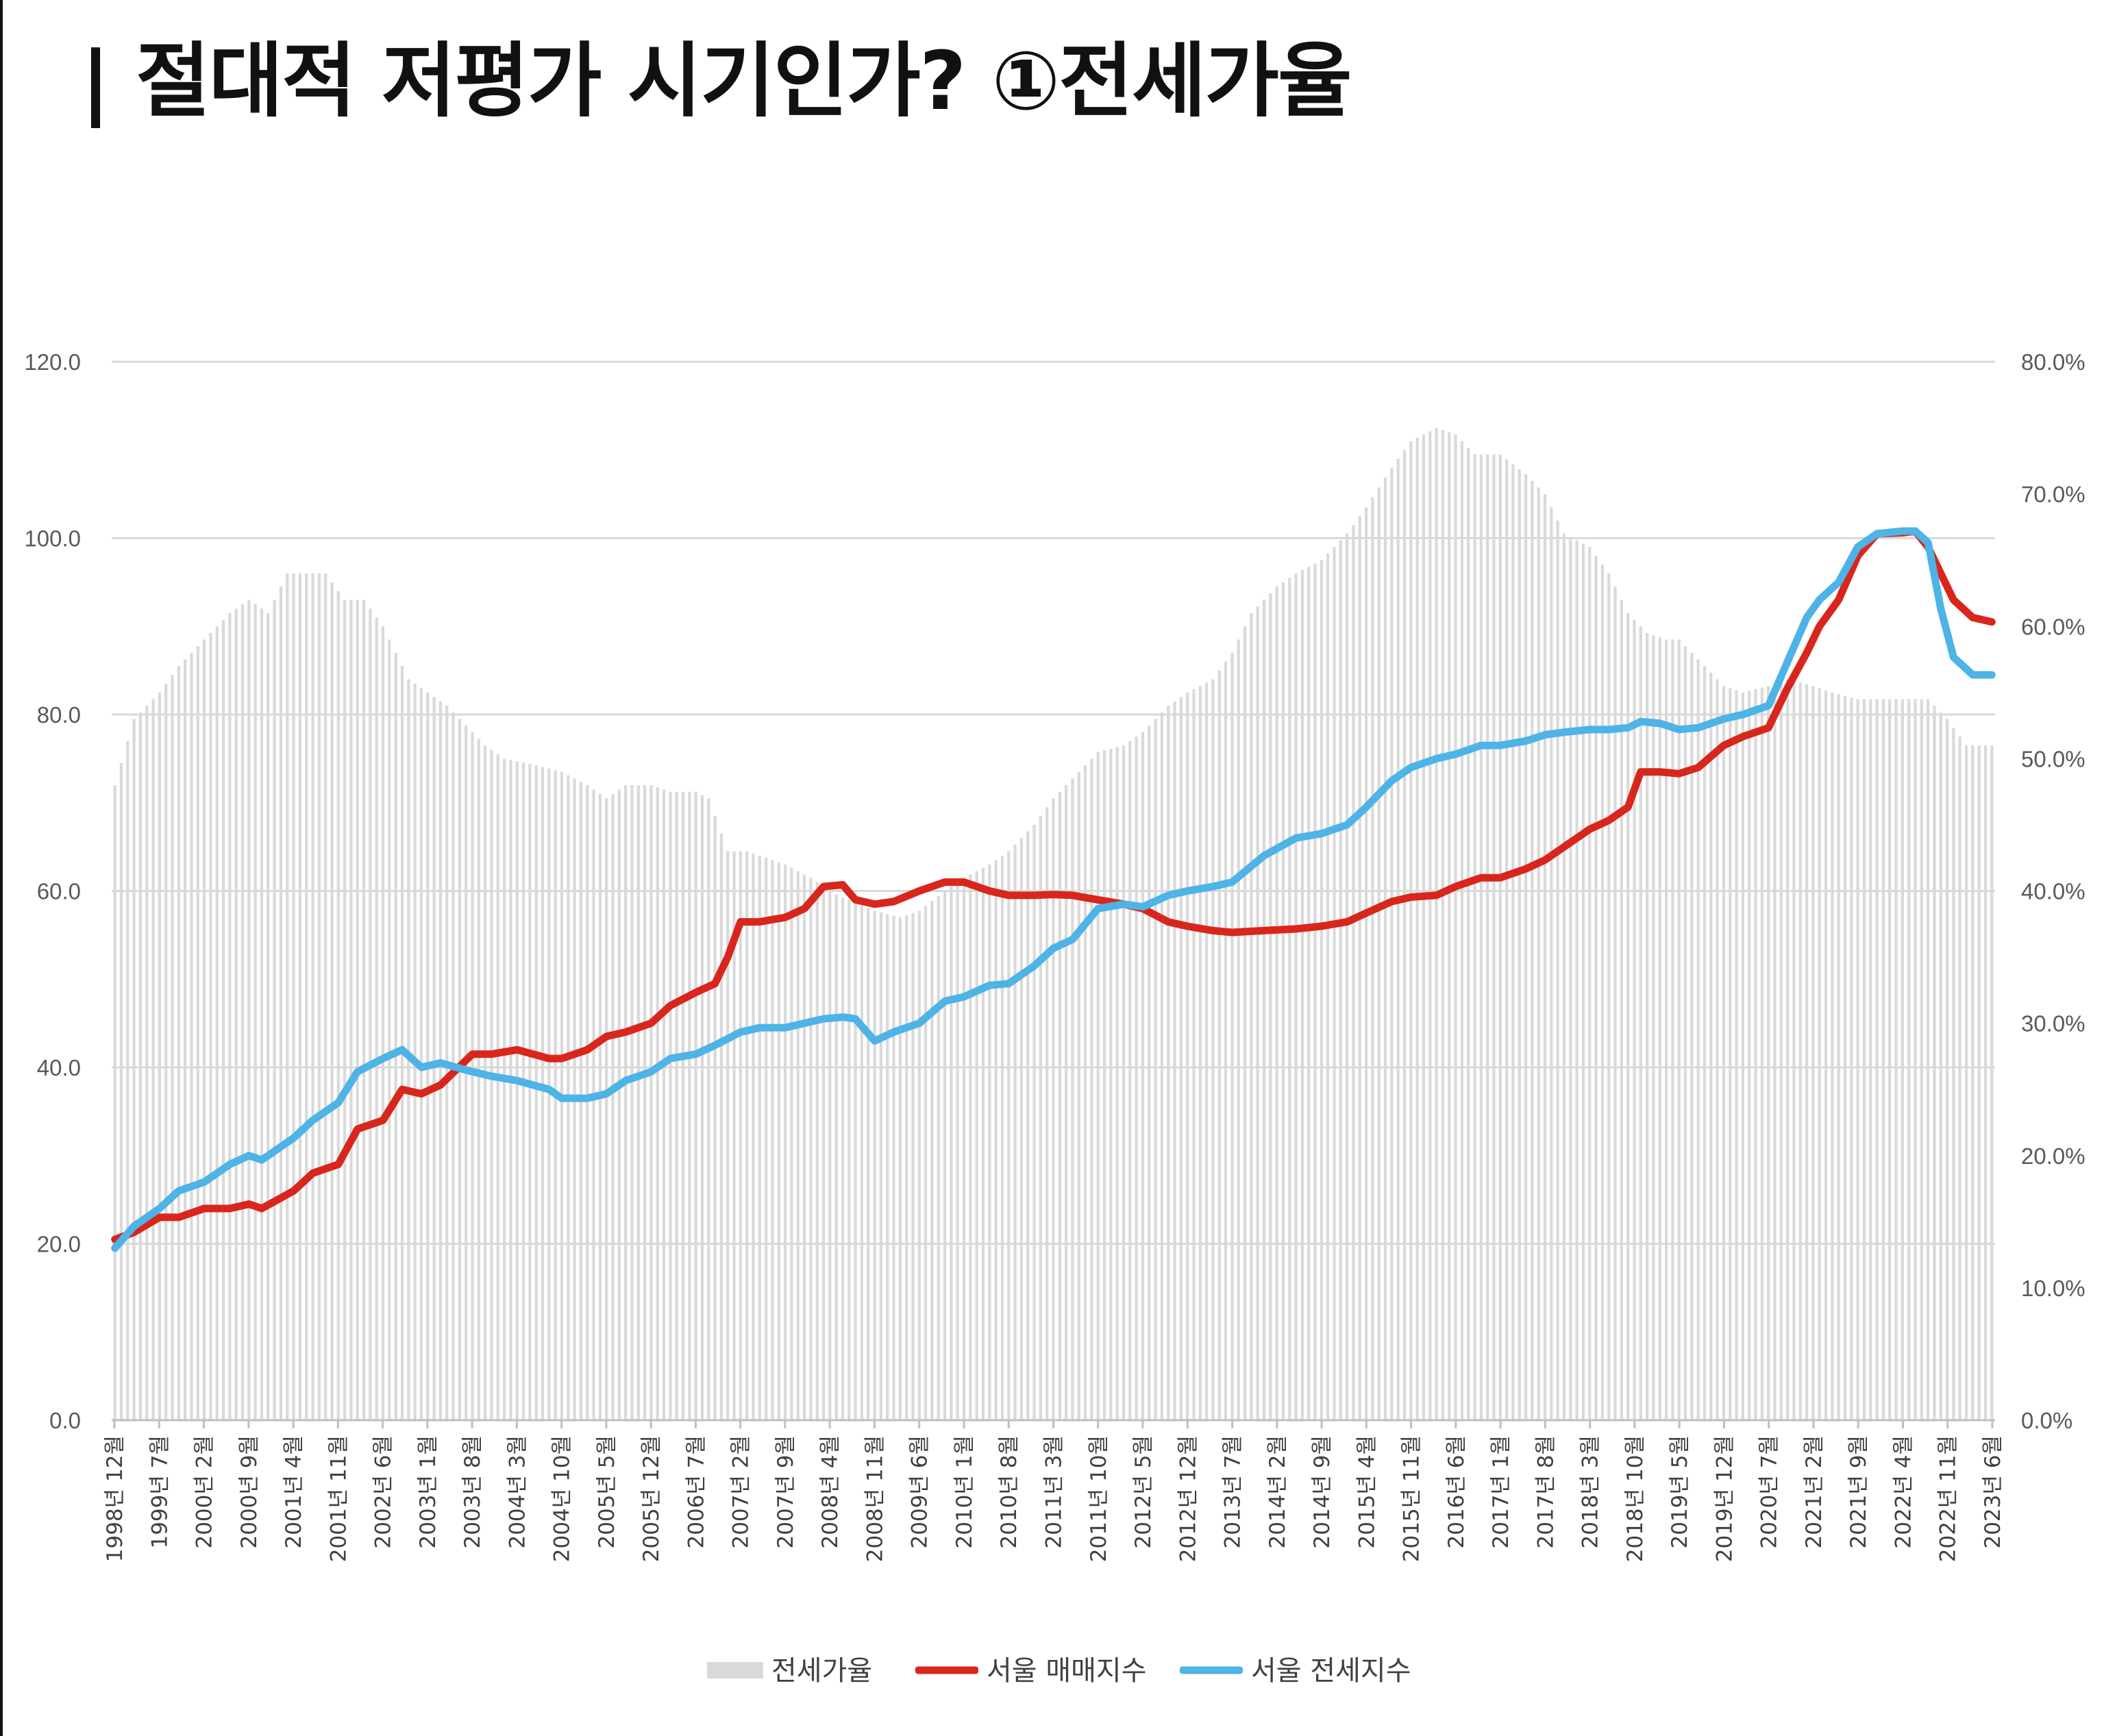 Image resolution: width=2117 pixels, height=1736 pixels. Describe the element at coordinates (607, 1492) in the screenshot. I see `x-tick-label: 2005년 5월` at that location.